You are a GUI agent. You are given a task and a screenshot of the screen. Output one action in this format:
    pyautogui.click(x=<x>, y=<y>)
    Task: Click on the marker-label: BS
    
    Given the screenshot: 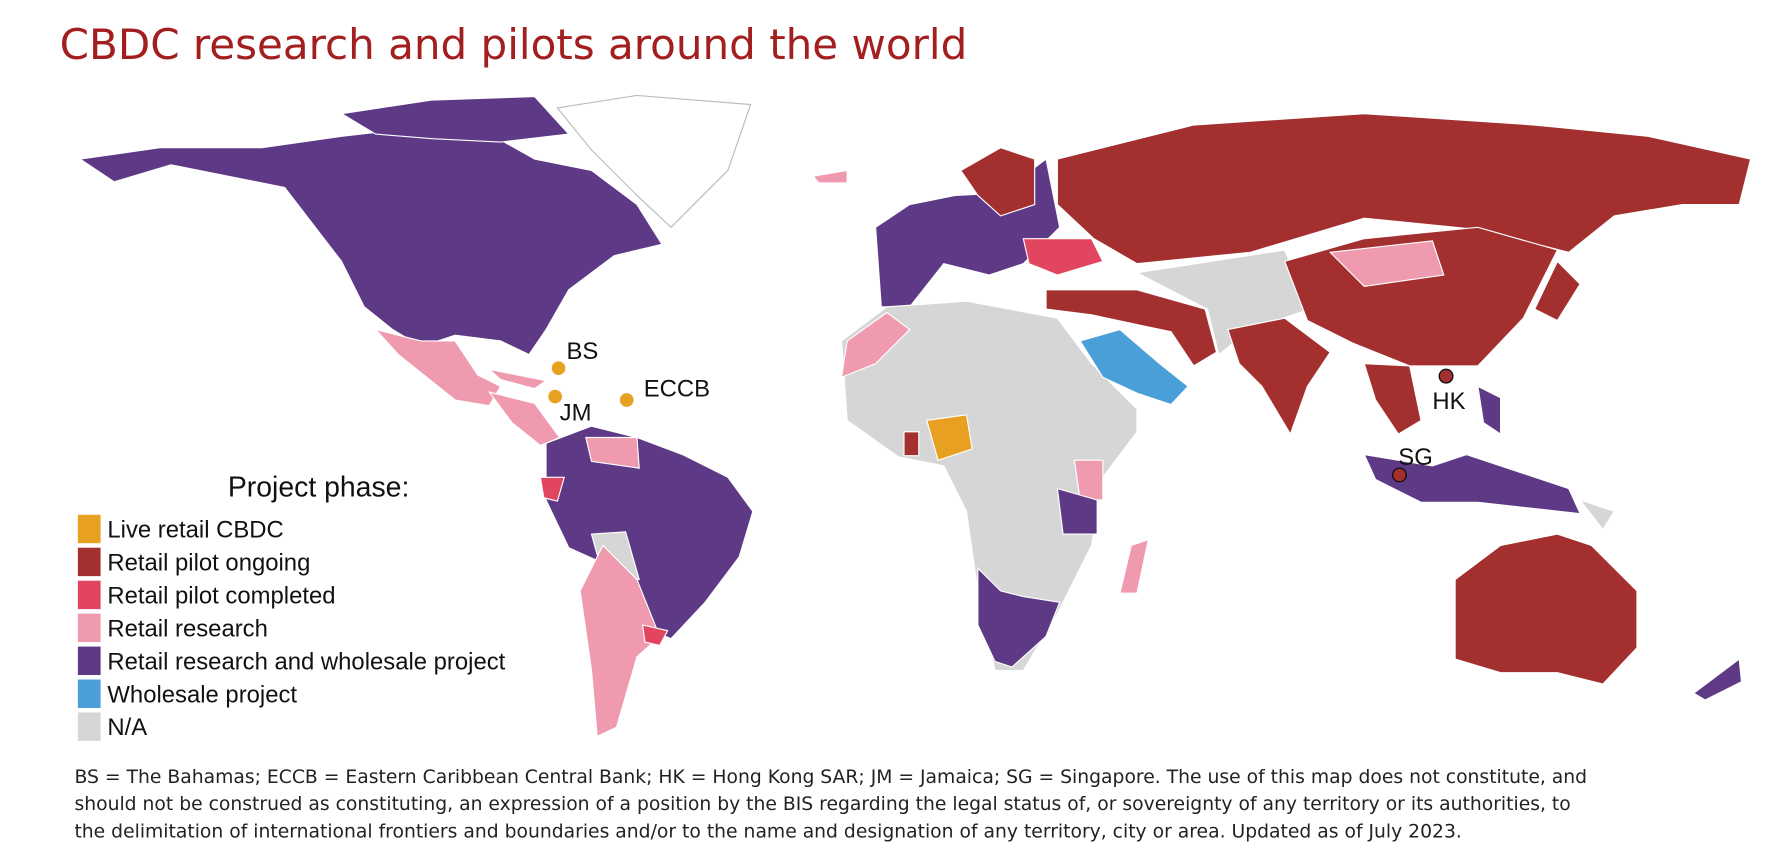 What is the action you would take?
    pyautogui.click(x=582, y=351)
    